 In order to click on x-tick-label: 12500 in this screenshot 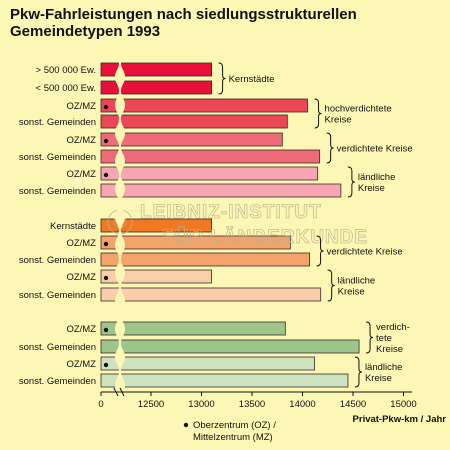, I will do `click(151, 404)`.